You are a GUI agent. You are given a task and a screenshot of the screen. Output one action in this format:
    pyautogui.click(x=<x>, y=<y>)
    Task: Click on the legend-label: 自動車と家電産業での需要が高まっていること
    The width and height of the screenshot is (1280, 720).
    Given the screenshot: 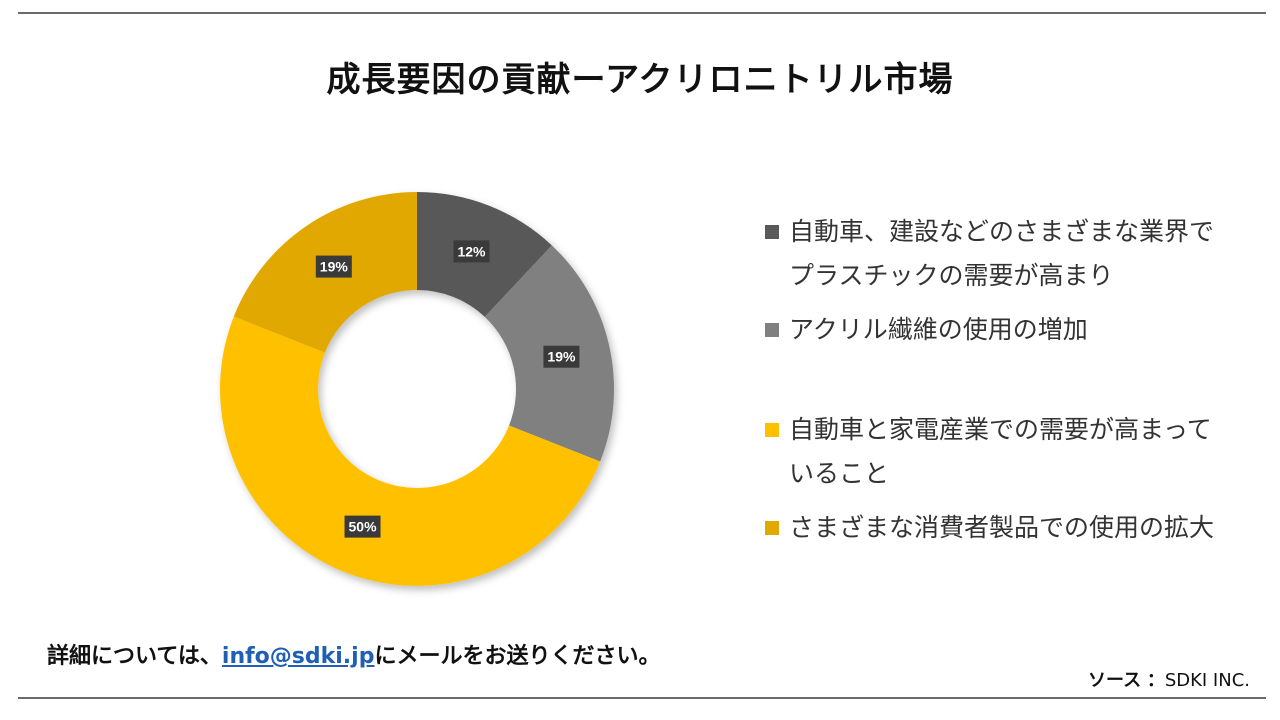 What is the action you would take?
    pyautogui.click(x=1000, y=451)
    